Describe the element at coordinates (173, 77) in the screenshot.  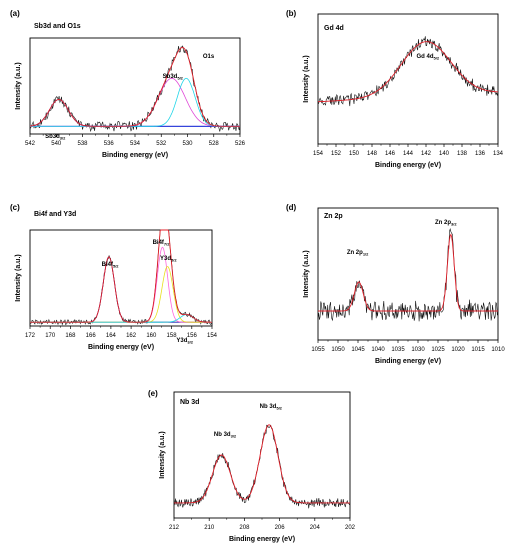
I see `peak-annotation: Sb3d5/2` at that location.